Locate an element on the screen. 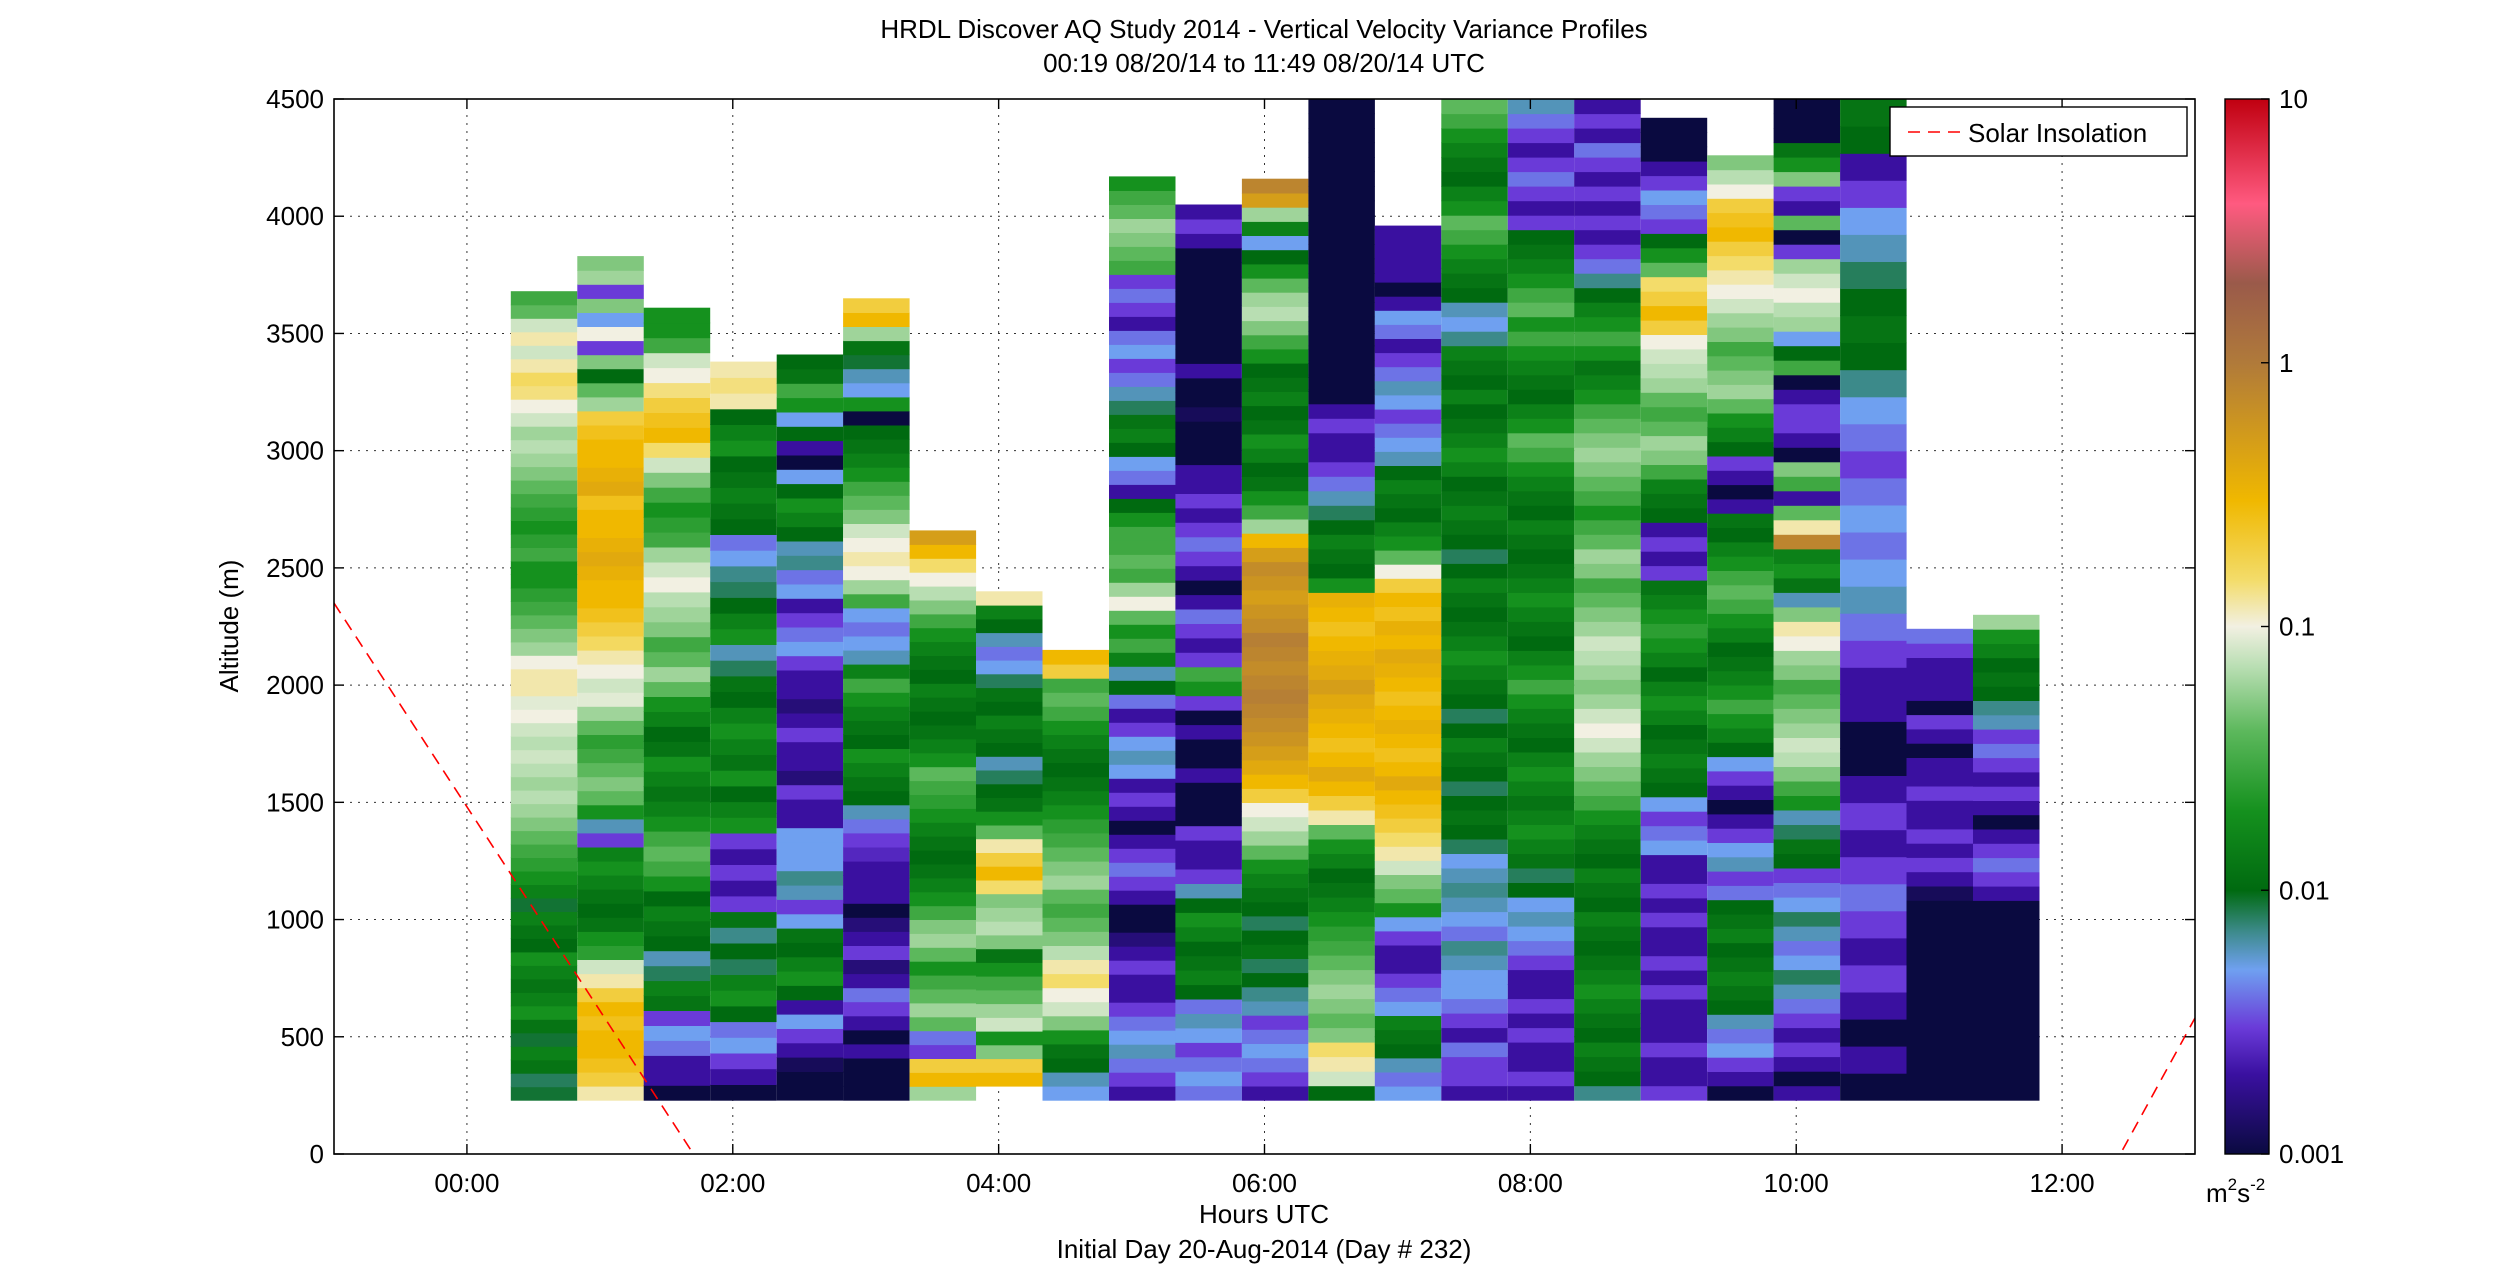  colorbar-unit-mid: s is located at coordinates (2243, 1193).